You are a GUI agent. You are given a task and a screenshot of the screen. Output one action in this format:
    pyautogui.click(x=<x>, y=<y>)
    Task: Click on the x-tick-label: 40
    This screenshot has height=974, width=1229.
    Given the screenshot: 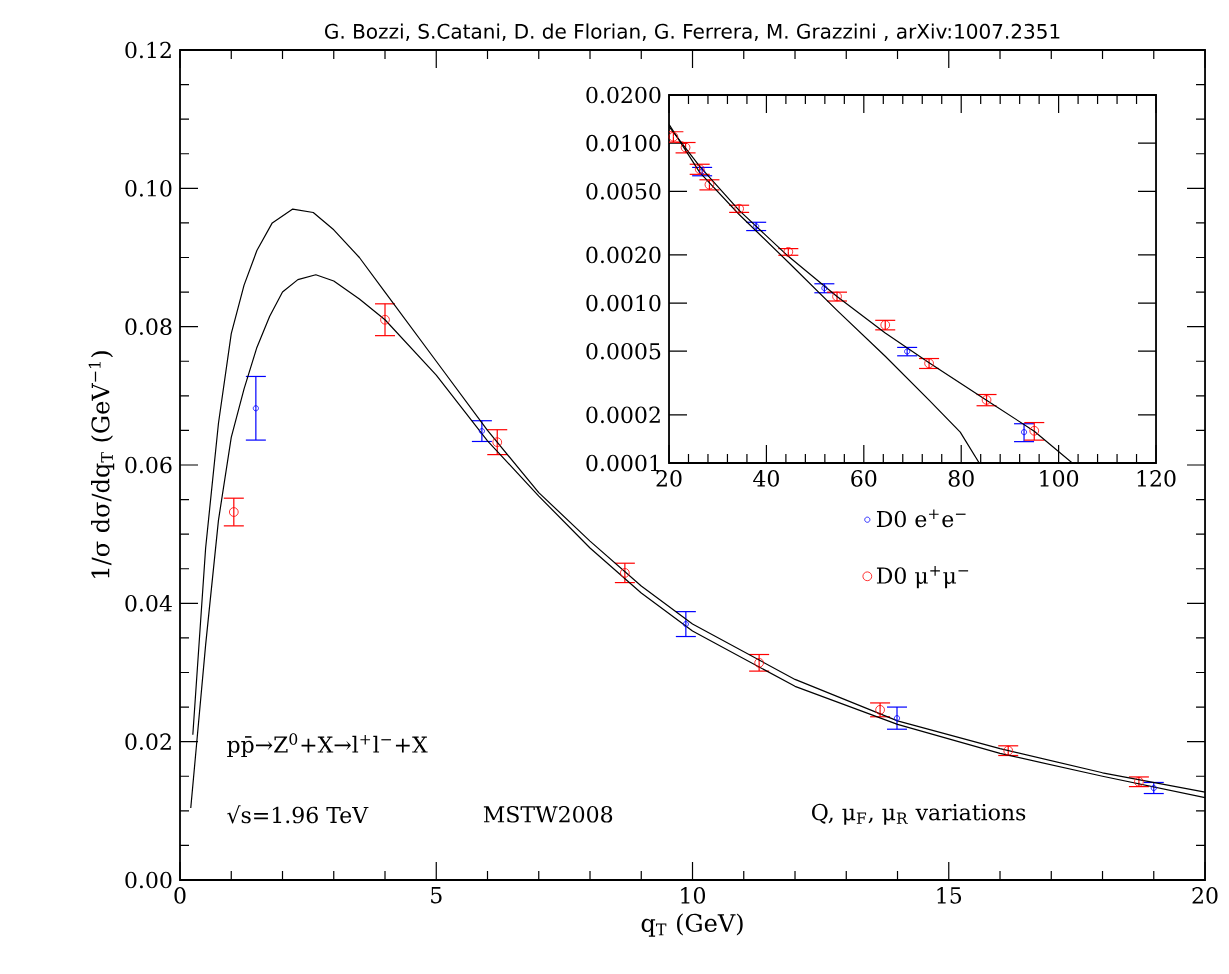 What is the action you would take?
    pyautogui.click(x=766, y=478)
    